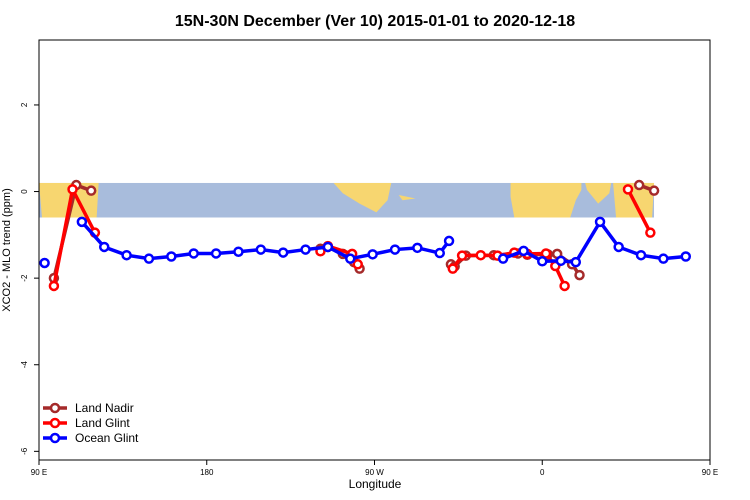 The image size is (750, 500). What do you see at coordinates (374, 472) in the screenshot?
I see `x-tick-label-2: 90 W` at bounding box center [374, 472].